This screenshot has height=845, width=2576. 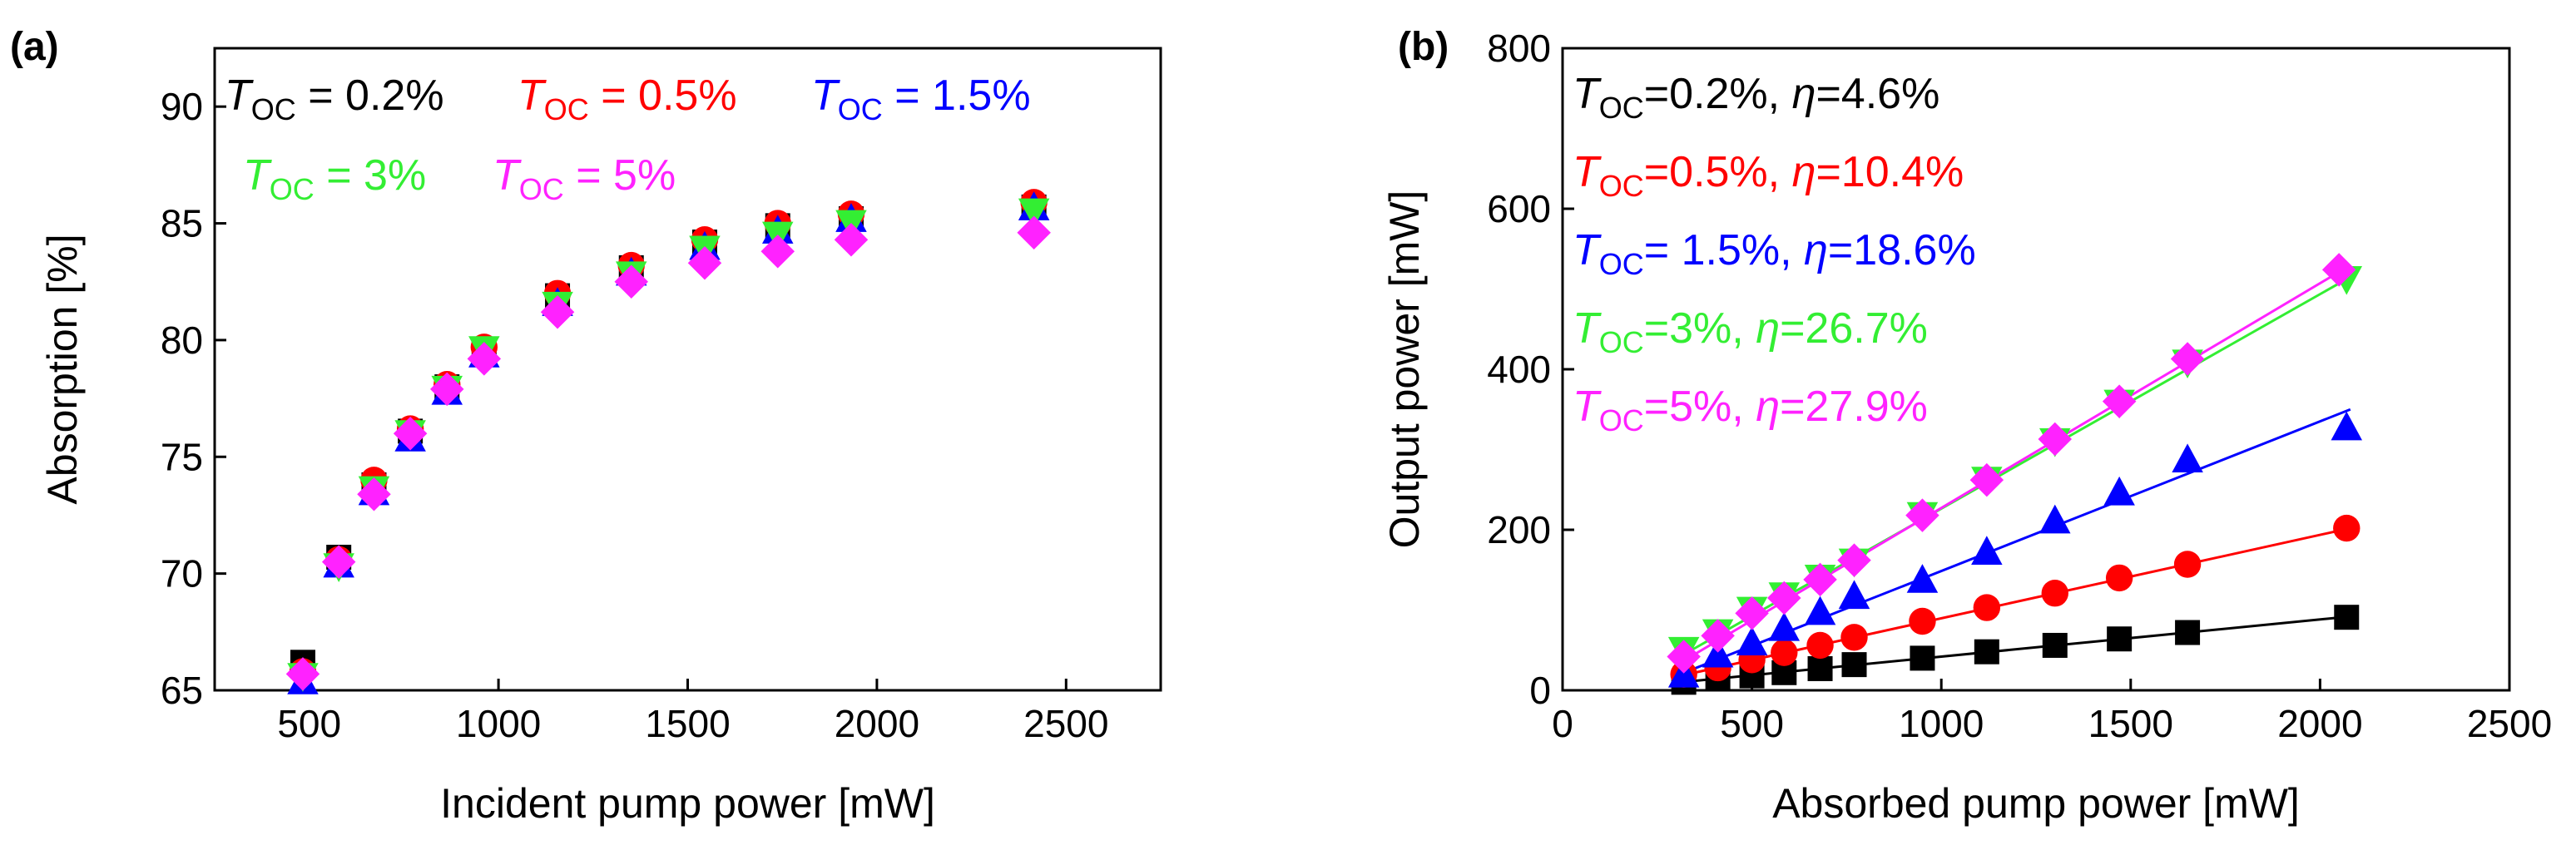 What do you see at coordinates (1423, 47) in the screenshot?
I see `panel-label: (b)` at bounding box center [1423, 47].